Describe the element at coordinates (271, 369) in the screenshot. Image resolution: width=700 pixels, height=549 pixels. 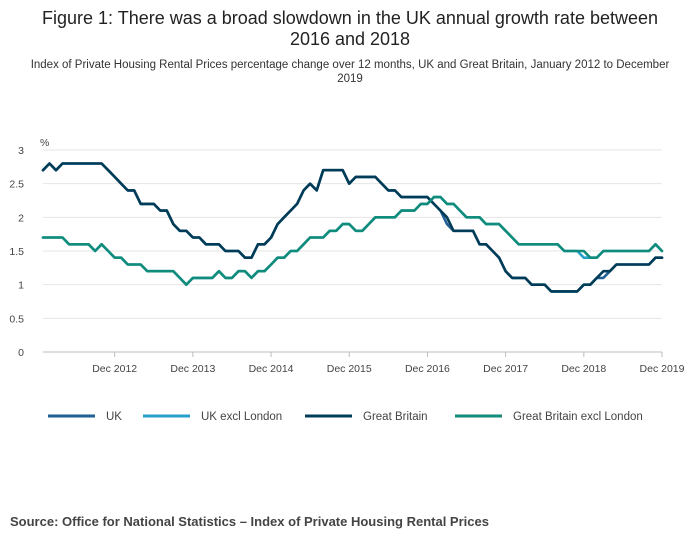
I see `x-tick-label: Dec 2014` at that location.